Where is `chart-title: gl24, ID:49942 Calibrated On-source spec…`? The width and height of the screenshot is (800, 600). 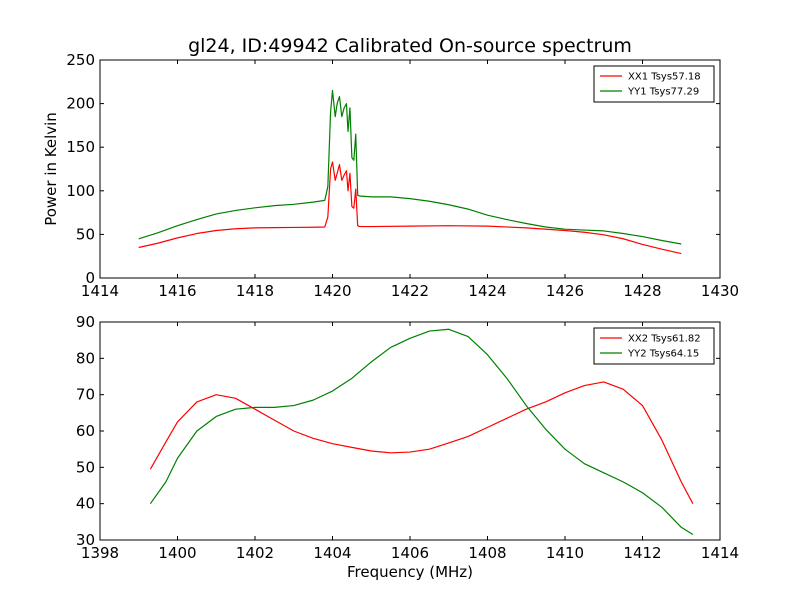 chart-title: gl24, ID:49942 Calibrated On-source spec… is located at coordinates (410, 46).